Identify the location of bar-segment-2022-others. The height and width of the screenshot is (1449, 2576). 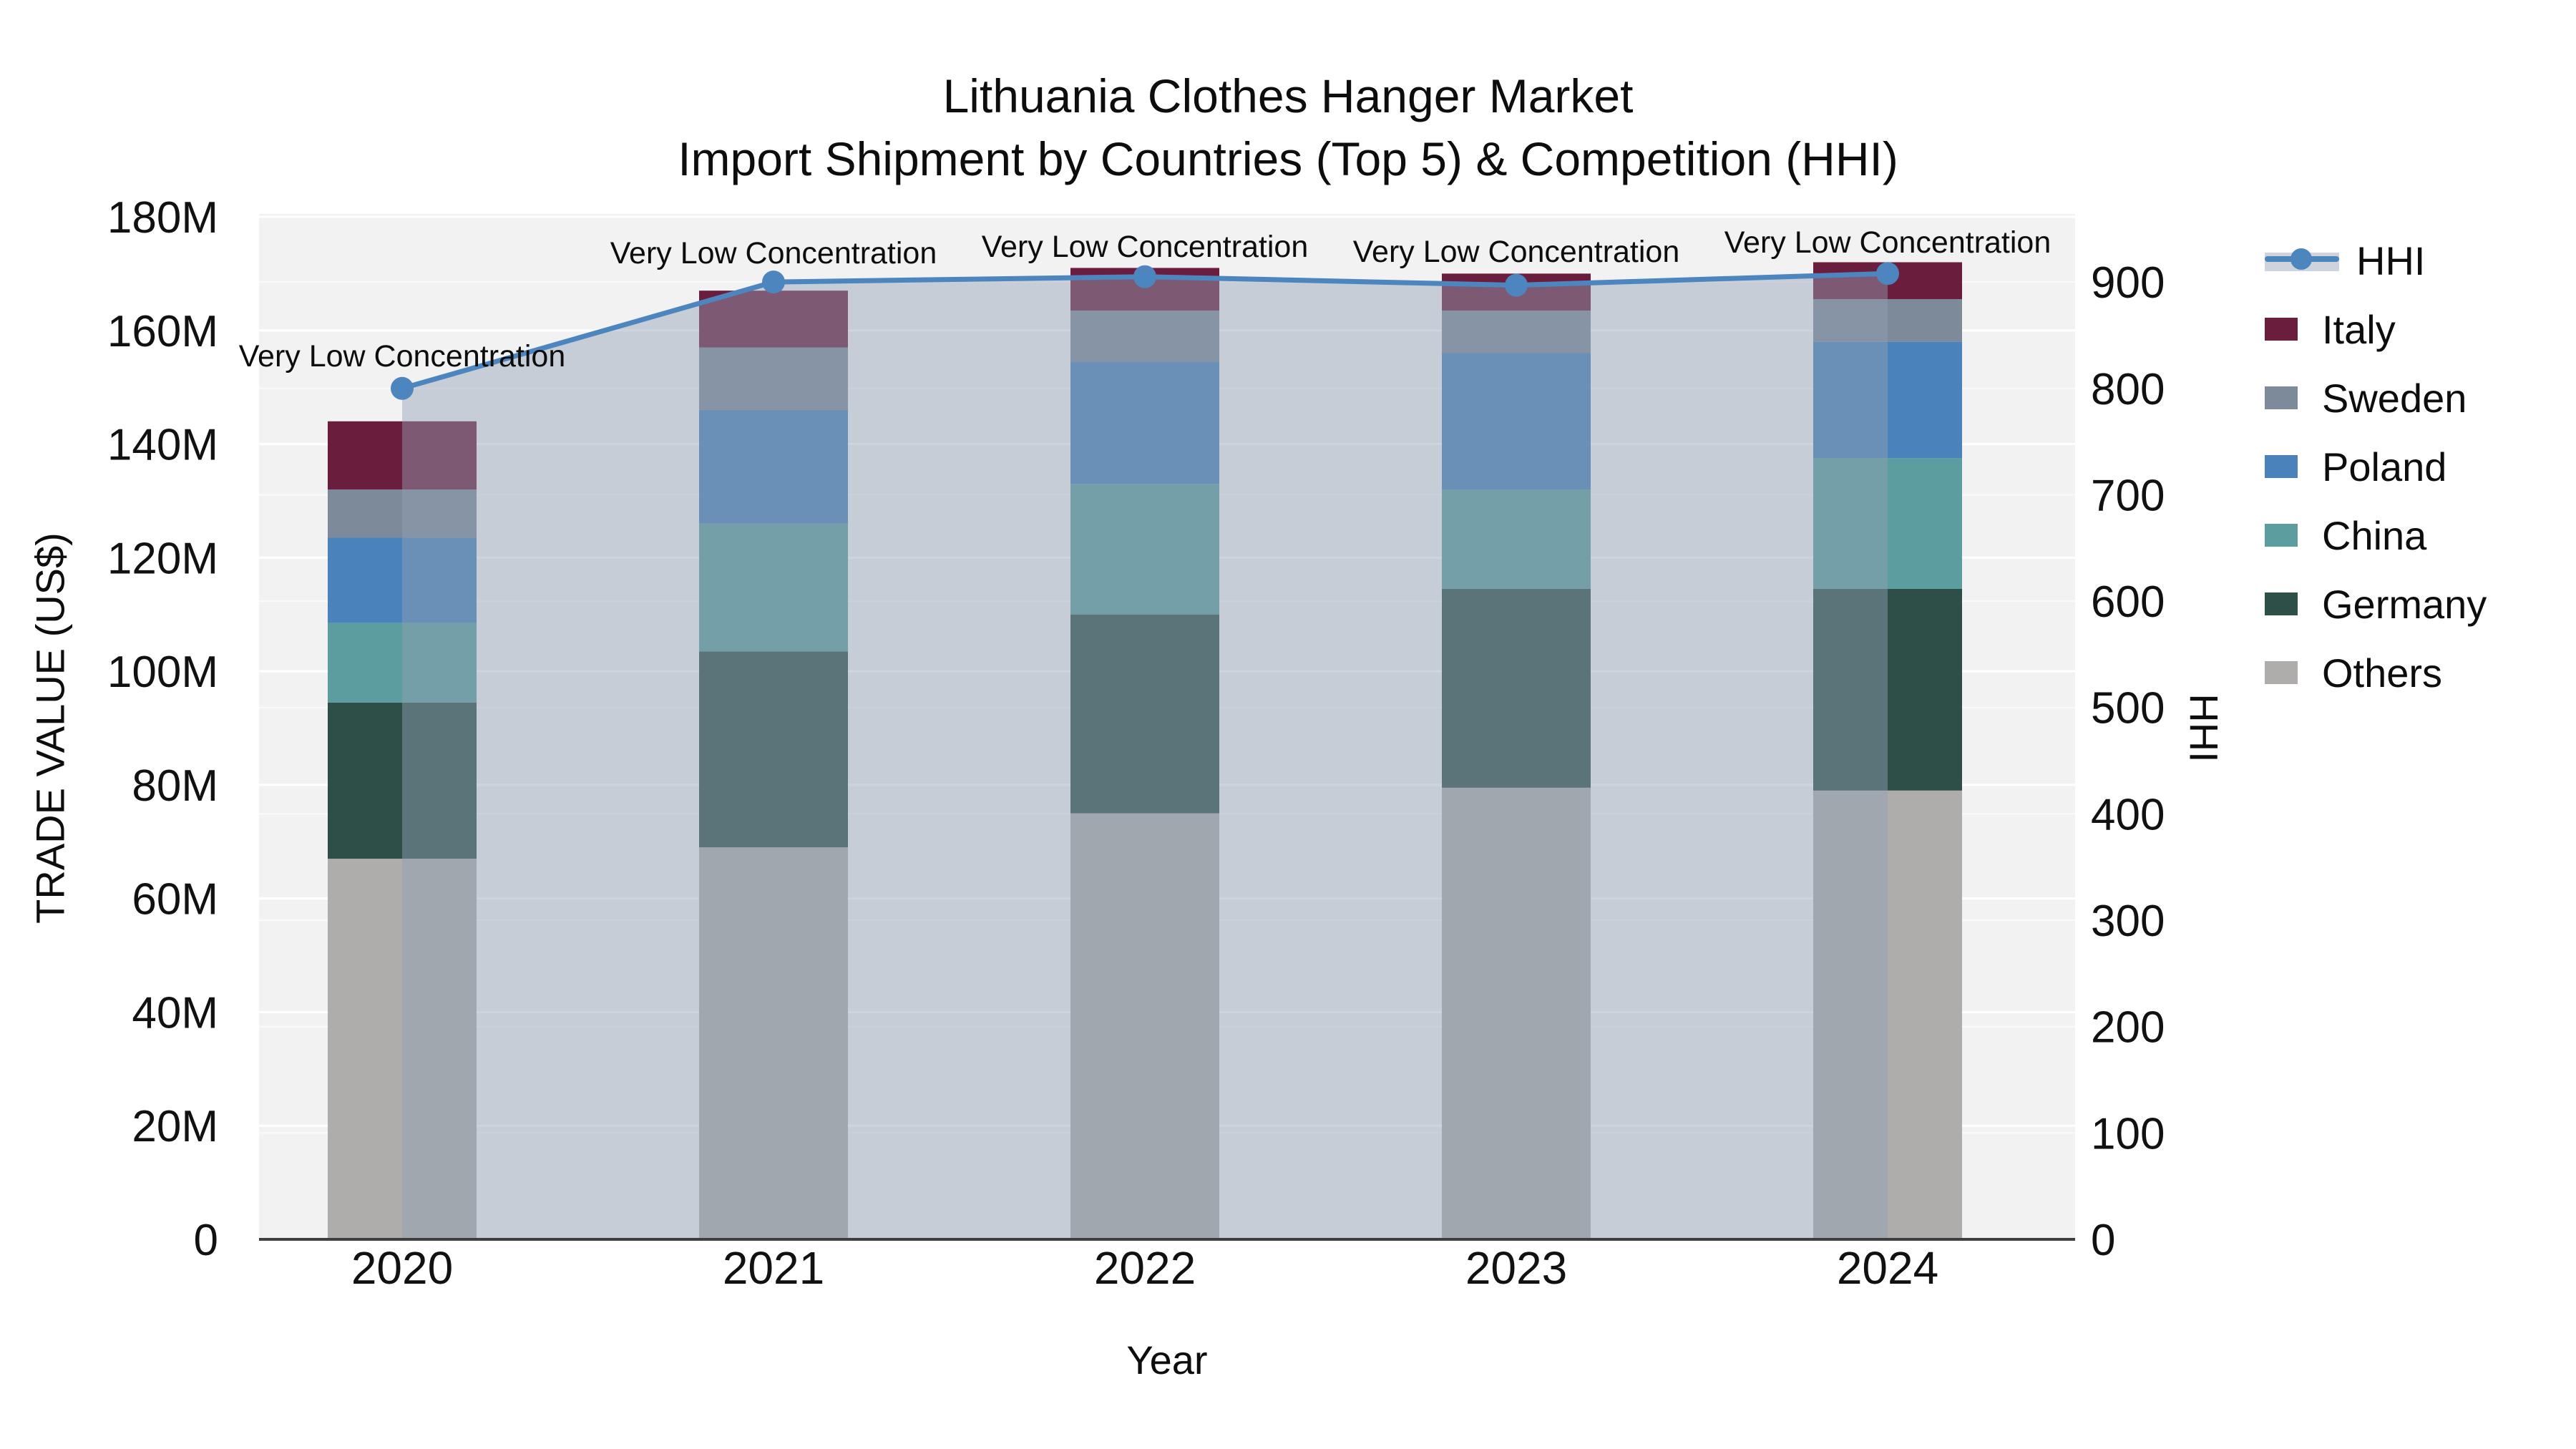
(1144, 1026).